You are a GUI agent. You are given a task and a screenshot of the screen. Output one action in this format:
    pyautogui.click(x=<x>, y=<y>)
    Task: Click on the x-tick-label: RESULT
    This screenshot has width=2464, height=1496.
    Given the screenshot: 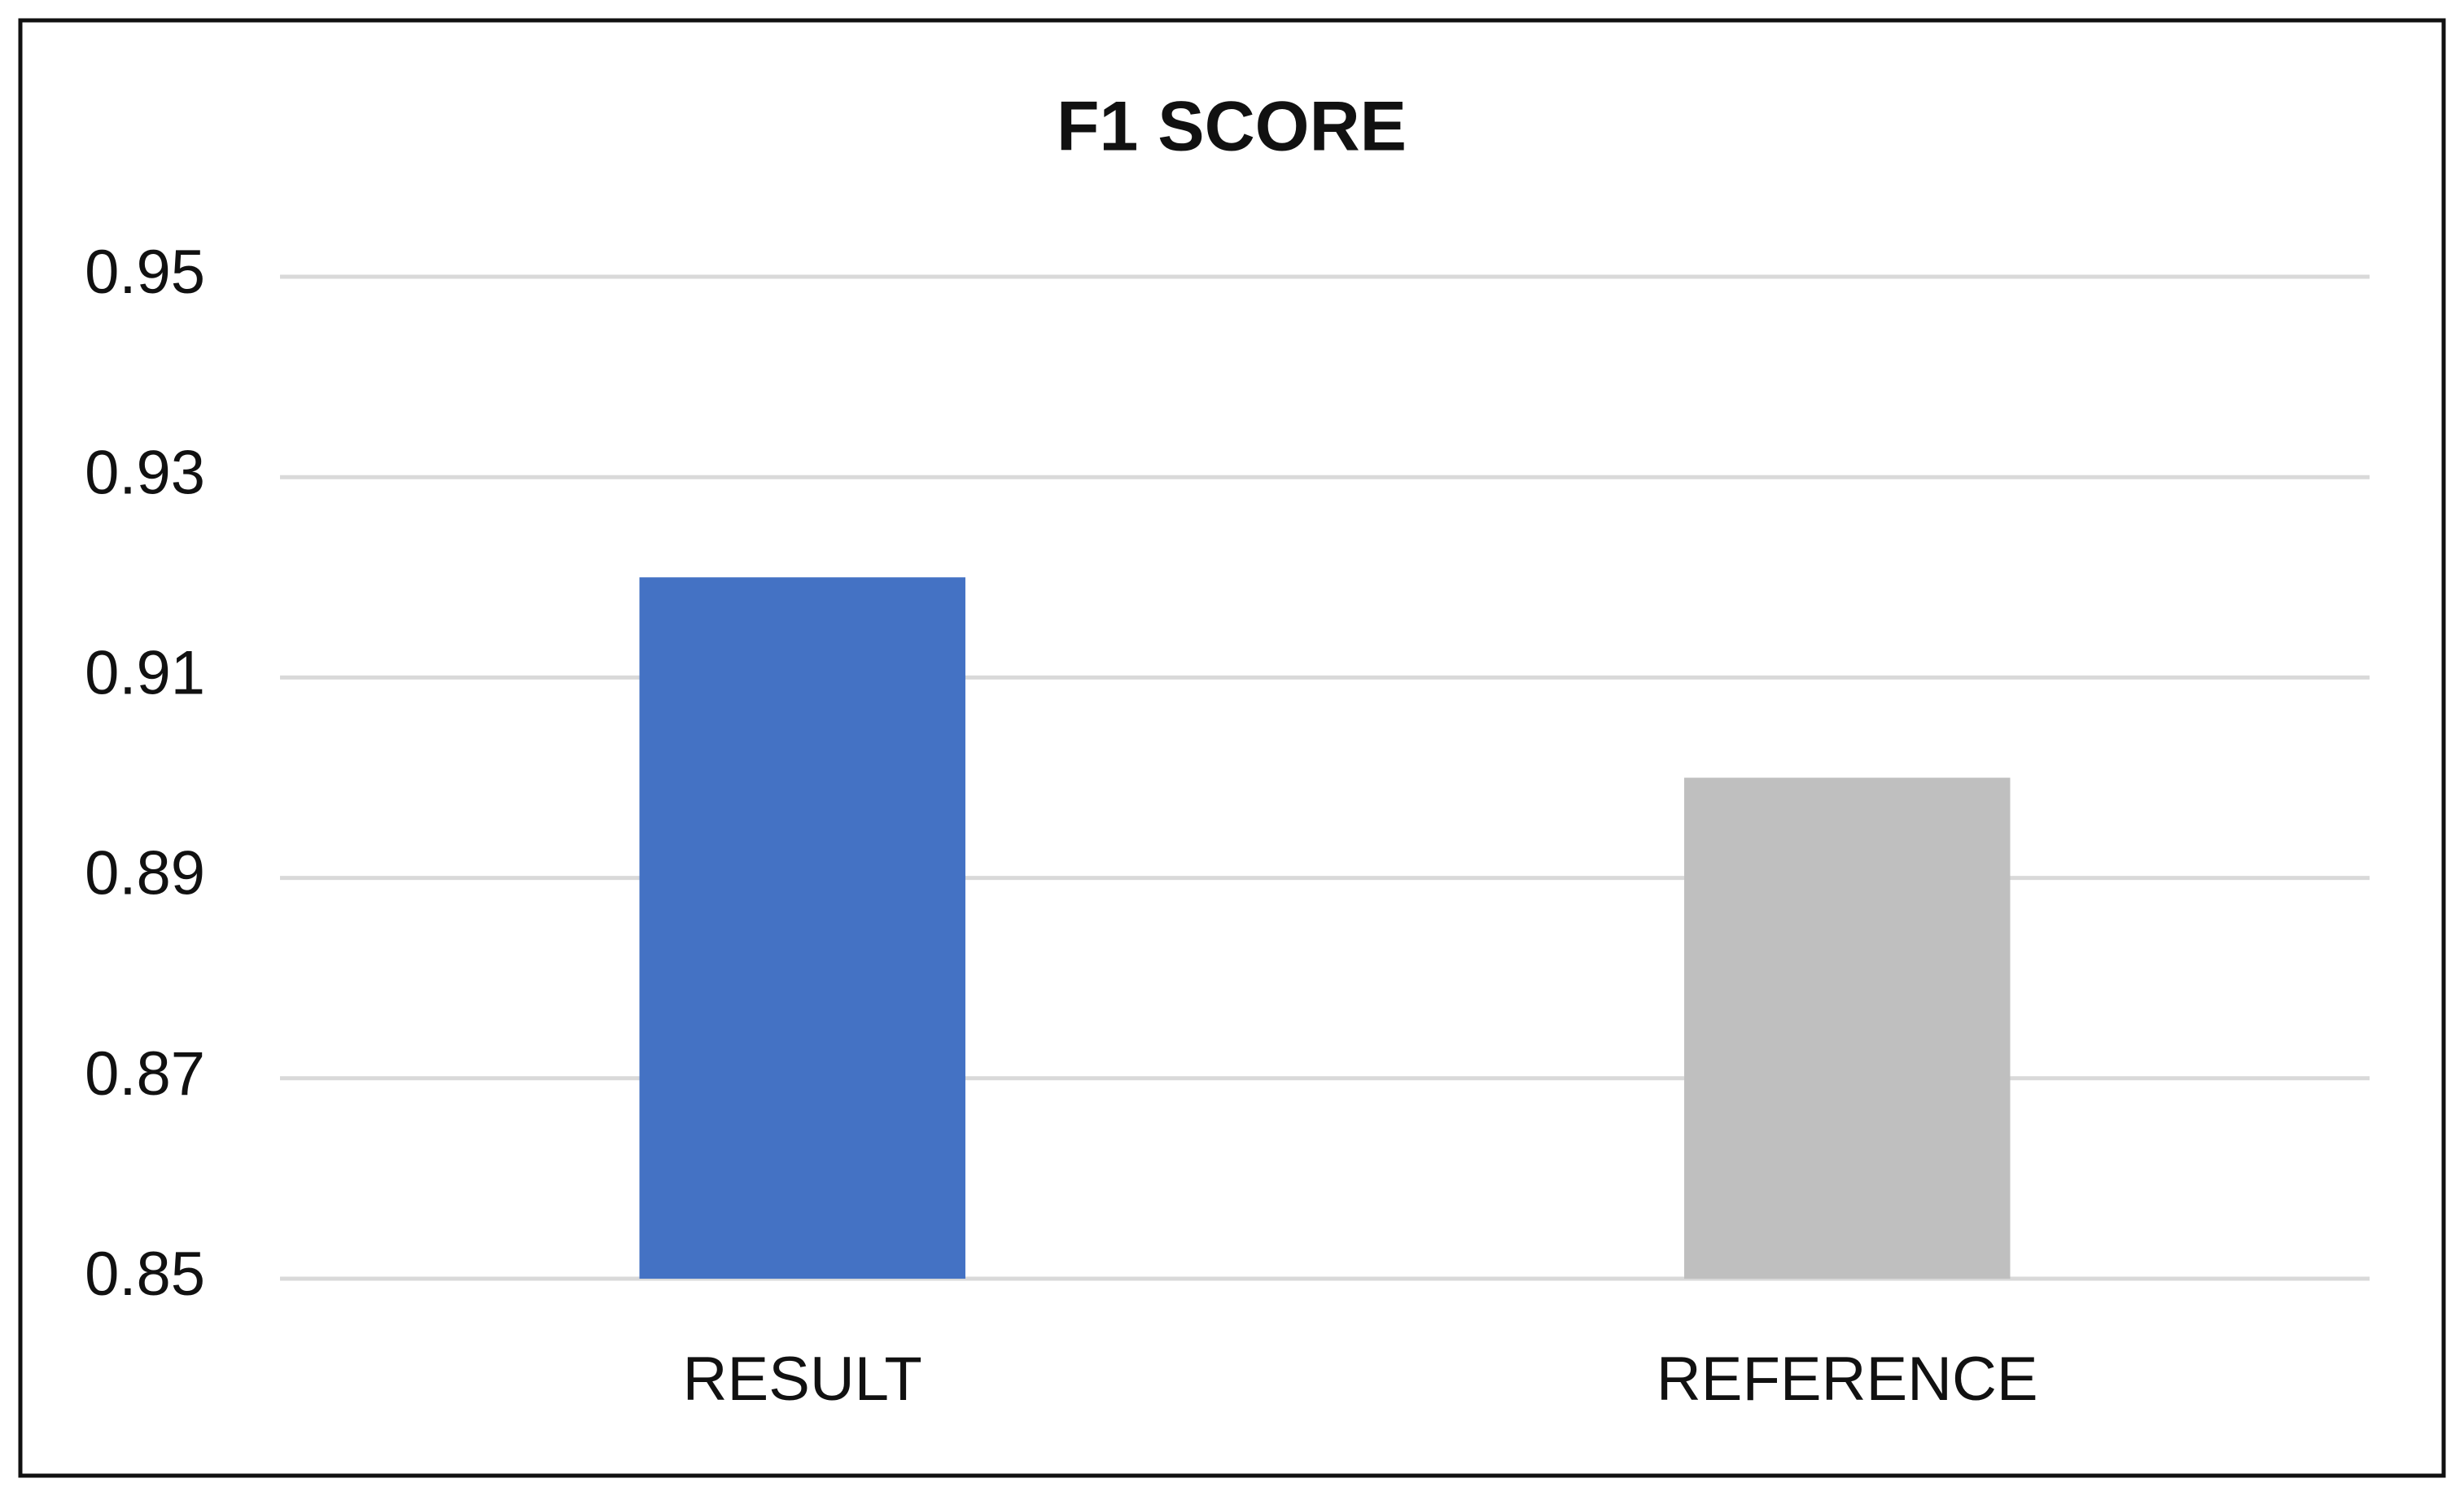 What is the action you would take?
    pyautogui.click(x=803, y=1379)
    